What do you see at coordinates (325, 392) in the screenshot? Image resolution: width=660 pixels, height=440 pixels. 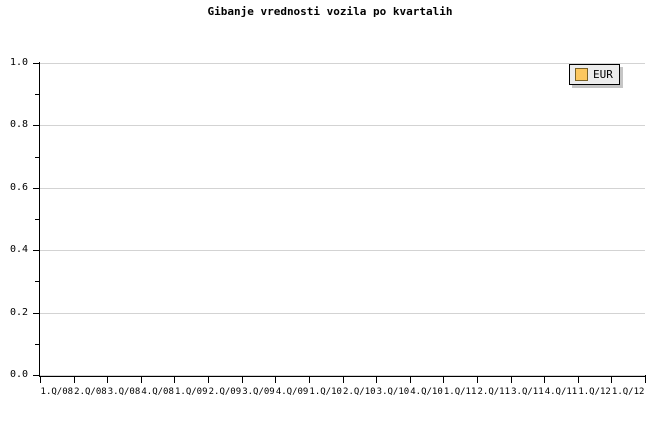 I see `x-axis-label: 1.Q/10` at bounding box center [325, 392].